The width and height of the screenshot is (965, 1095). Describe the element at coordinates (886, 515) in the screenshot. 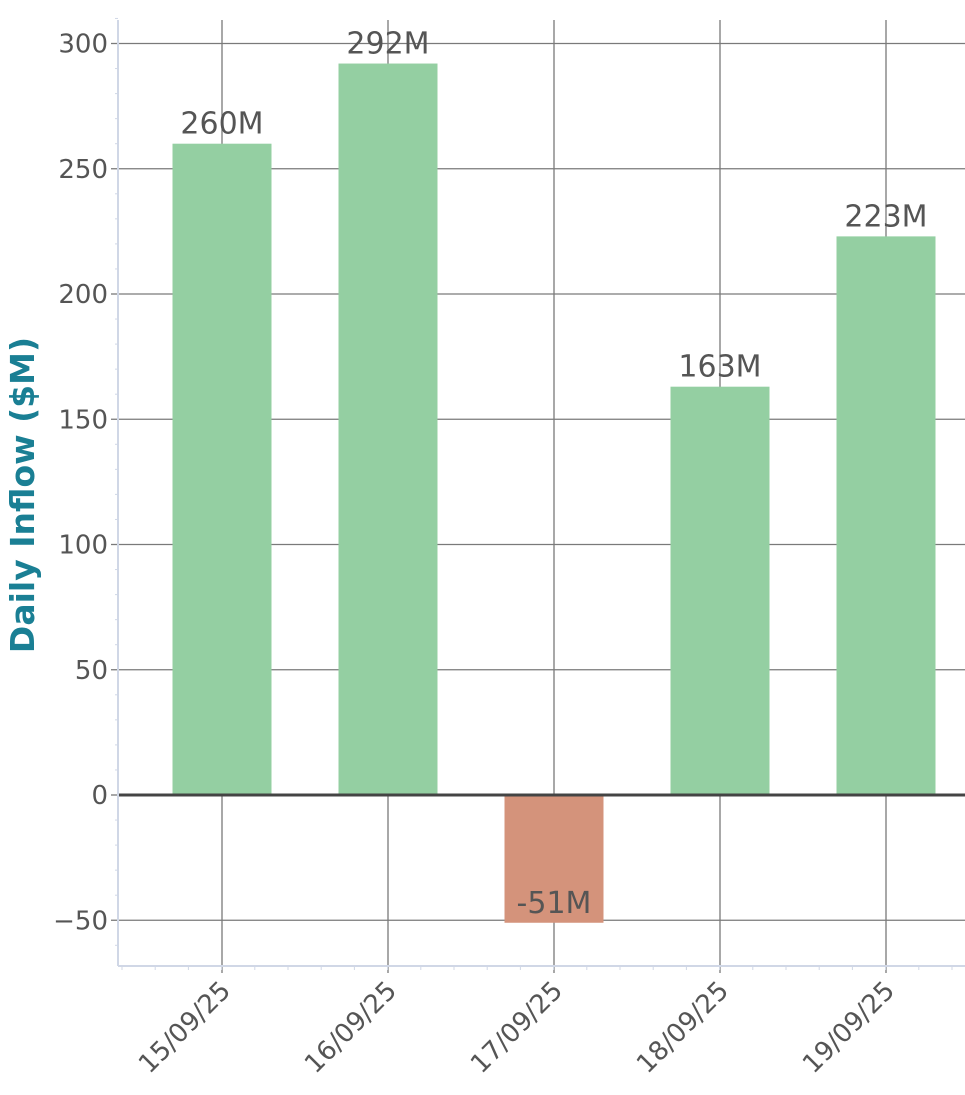

I see `bar-19/09/25` at that location.